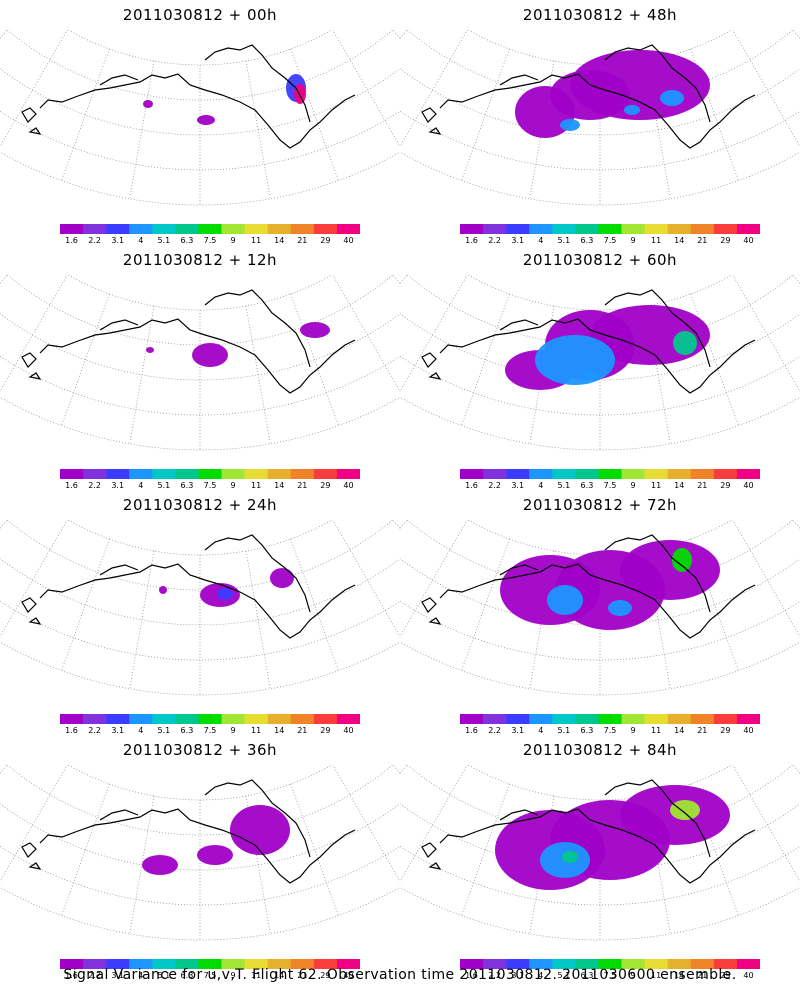 The height and width of the screenshot is (1000, 800). Describe the element at coordinates (200, 15) in the screenshot. I see `panel-title: 2011030812 + 00h` at that location.